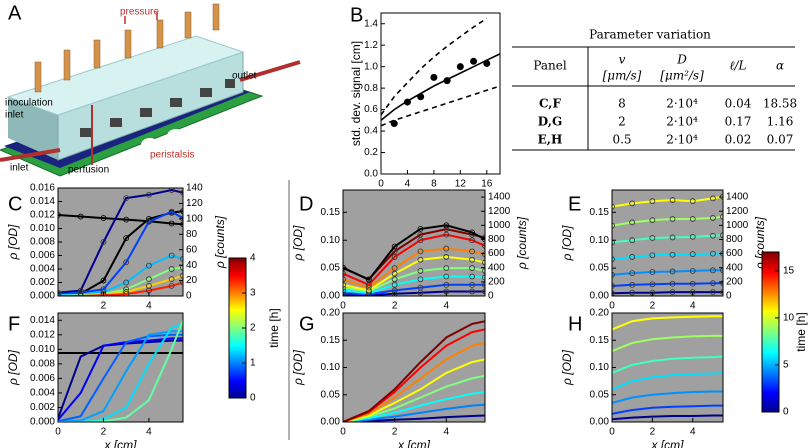 The image size is (810, 448). Describe the element at coordinates (120, 242) in the screenshot. I see `plot-area` at that location.